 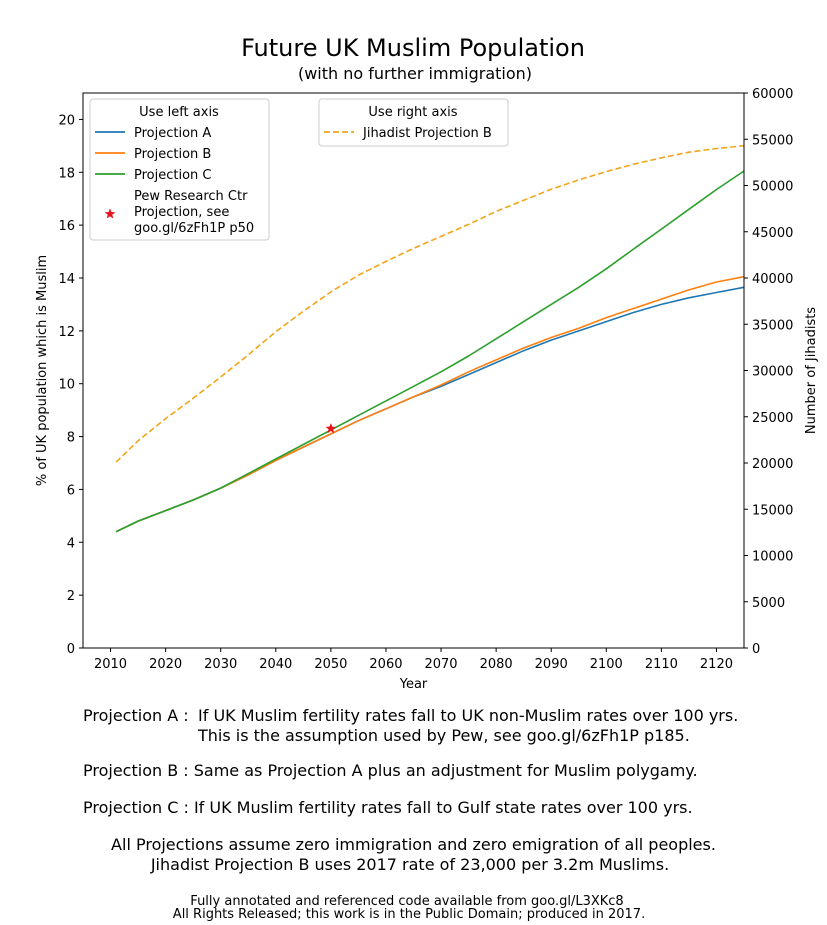 What do you see at coordinates (71, 649) in the screenshot?
I see `y-tick-label: 0` at bounding box center [71, 649].